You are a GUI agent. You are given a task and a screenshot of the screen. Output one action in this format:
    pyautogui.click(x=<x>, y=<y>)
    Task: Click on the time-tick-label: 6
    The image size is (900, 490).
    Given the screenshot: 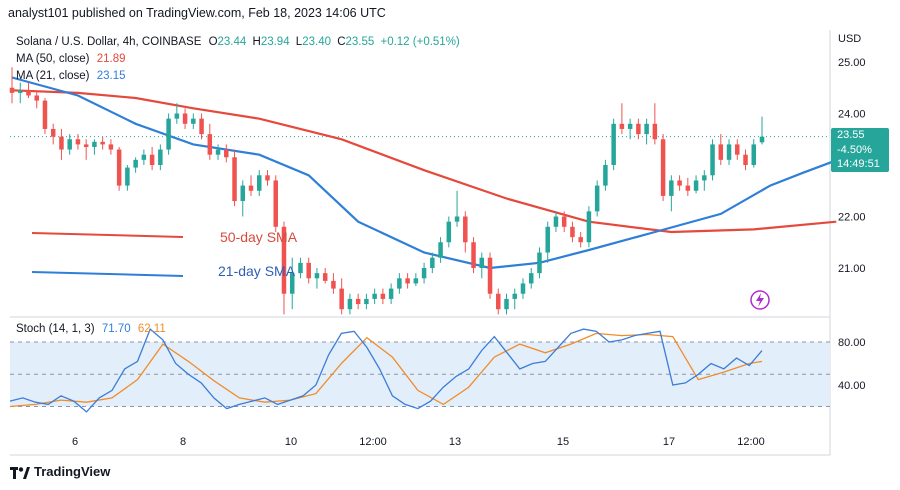 What is the action you would take?
    pyautogui.click(x=75, y=442)
    